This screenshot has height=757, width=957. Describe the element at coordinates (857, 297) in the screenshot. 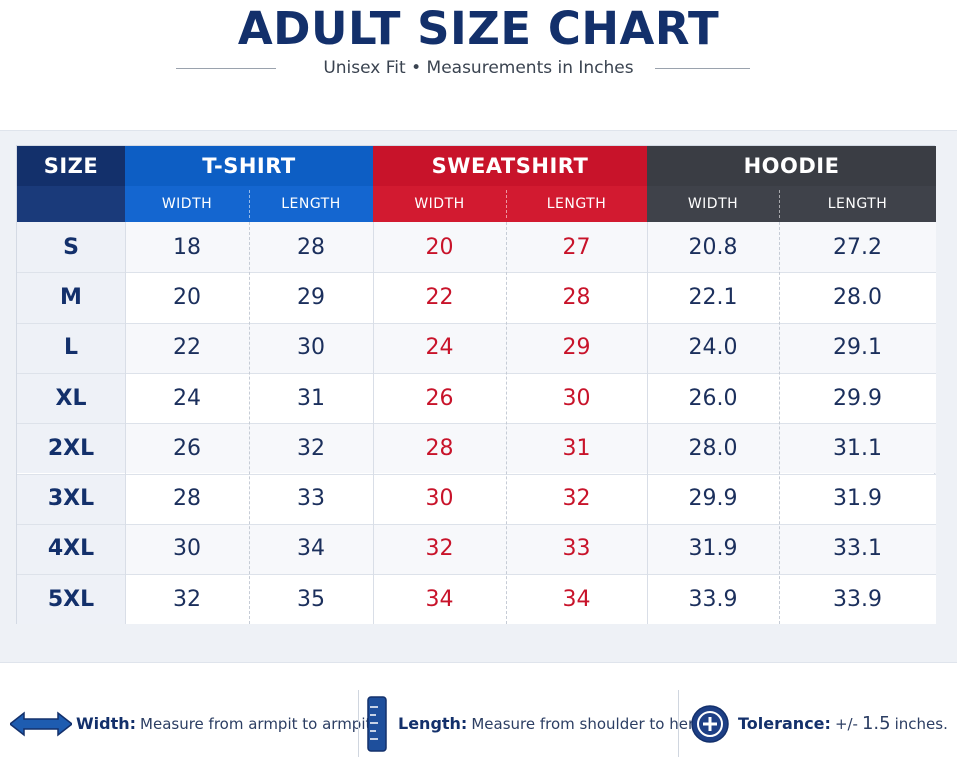

I see `value-cell: 28.0` at that location.